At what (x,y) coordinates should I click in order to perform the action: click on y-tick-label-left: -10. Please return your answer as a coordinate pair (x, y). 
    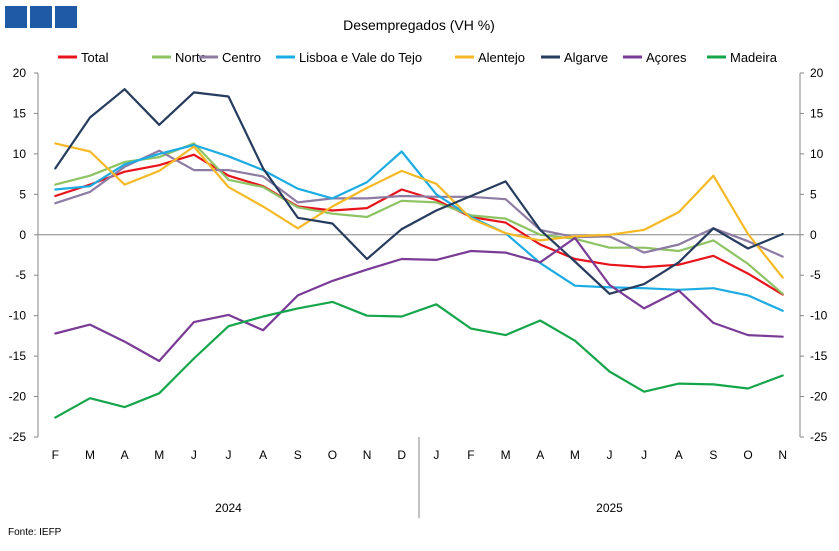
    Looking at the image, I should click on (18, 316).